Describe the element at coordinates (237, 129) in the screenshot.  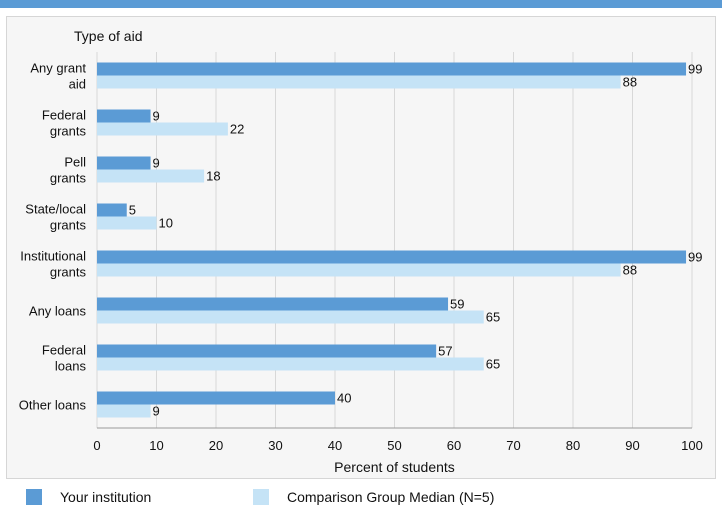
I see `data-label: 22` at that location.